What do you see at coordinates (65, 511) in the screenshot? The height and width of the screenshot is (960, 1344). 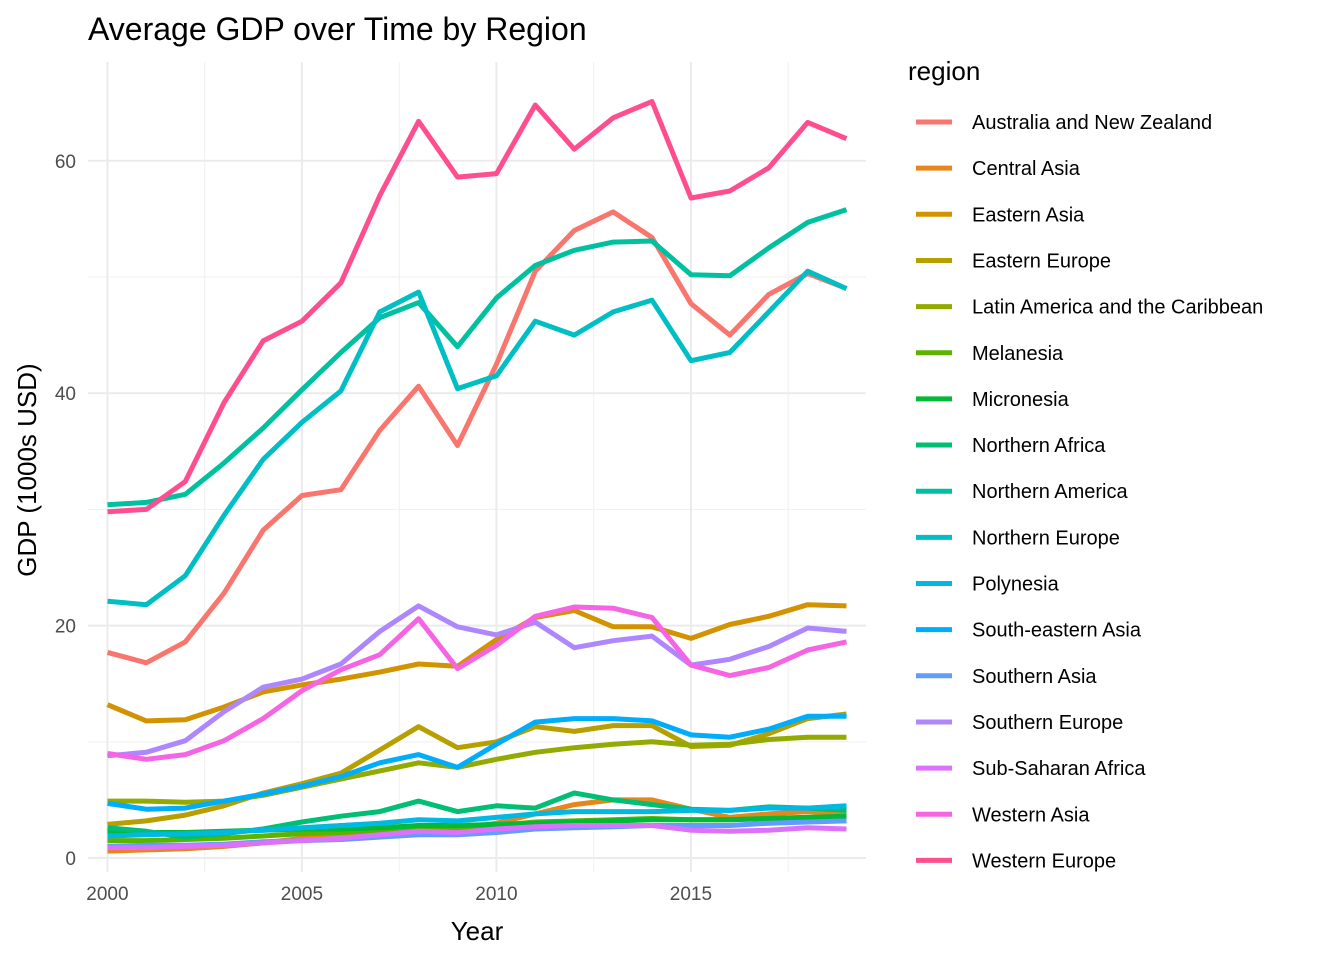 I see `y-axis-ticks: 0 20 40 60` at bounding box center [65, 511].